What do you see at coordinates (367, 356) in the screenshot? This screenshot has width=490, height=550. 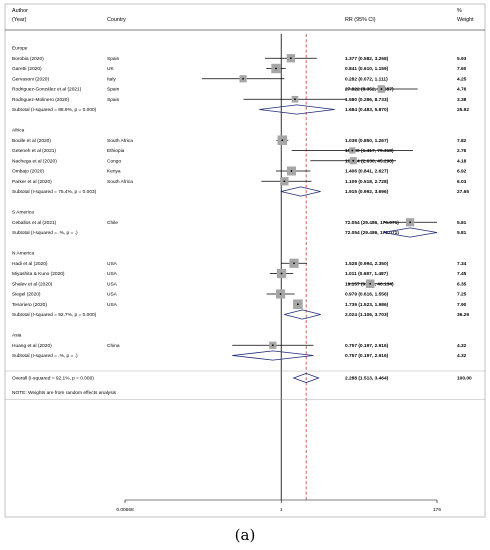 I see `subtotal-ci: 0.757 (0.197, 2.916)` at bounding box center [367, 356].